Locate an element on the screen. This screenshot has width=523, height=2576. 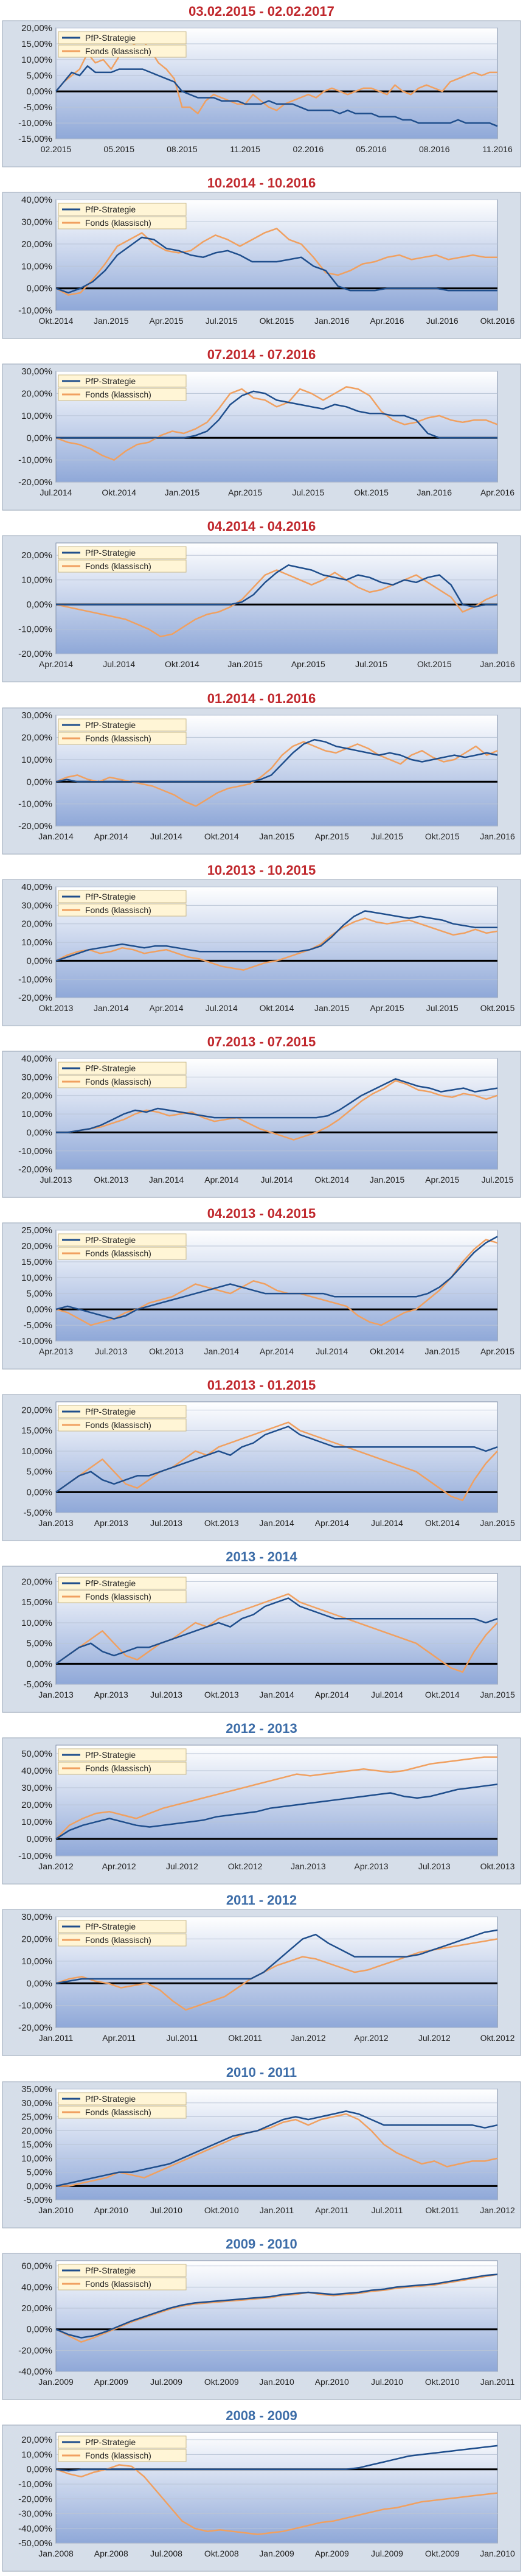
x-tick-label: 11.2015 is located at coordinates (245, 149).